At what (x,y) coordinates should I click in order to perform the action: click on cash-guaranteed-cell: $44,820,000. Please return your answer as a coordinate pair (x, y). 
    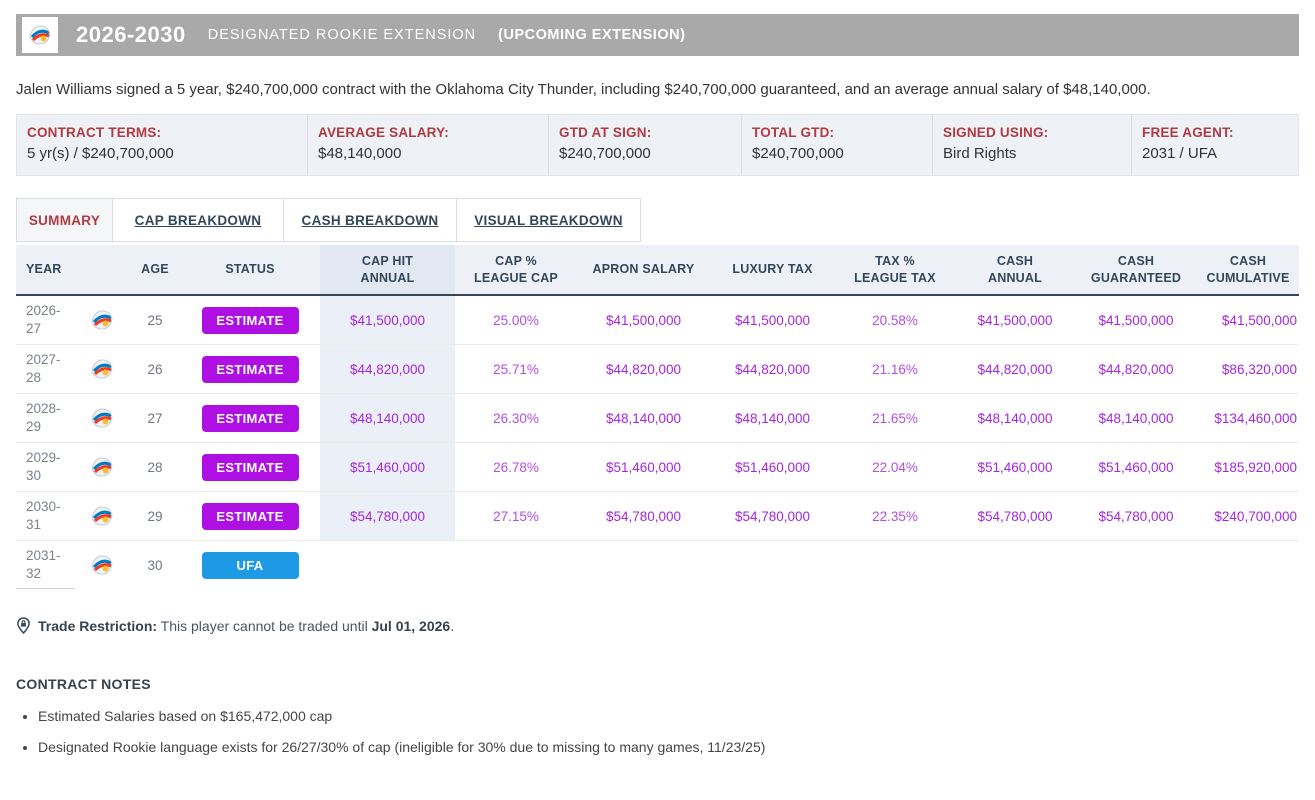
    Looking at the image, I should click on (1136, 369).